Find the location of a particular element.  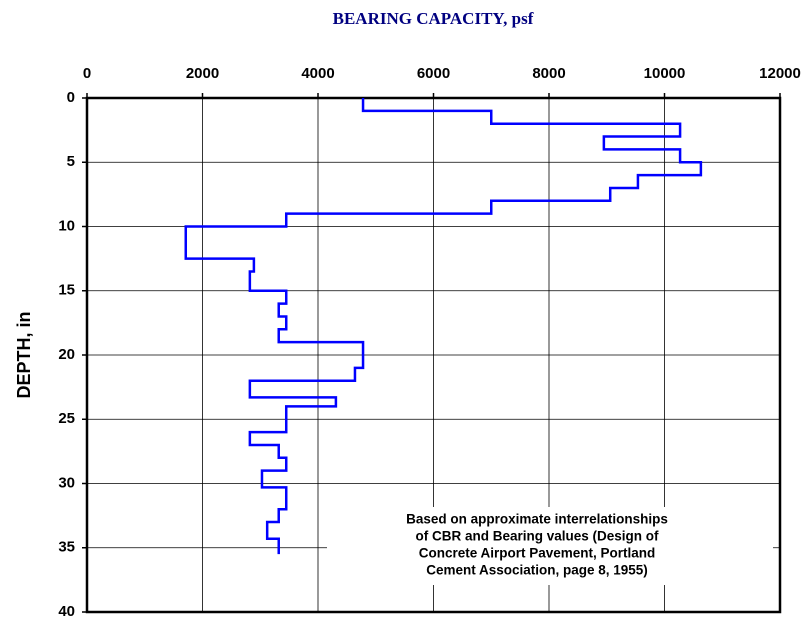

y-tick-label: 5 is located at coordinates (71, 161).